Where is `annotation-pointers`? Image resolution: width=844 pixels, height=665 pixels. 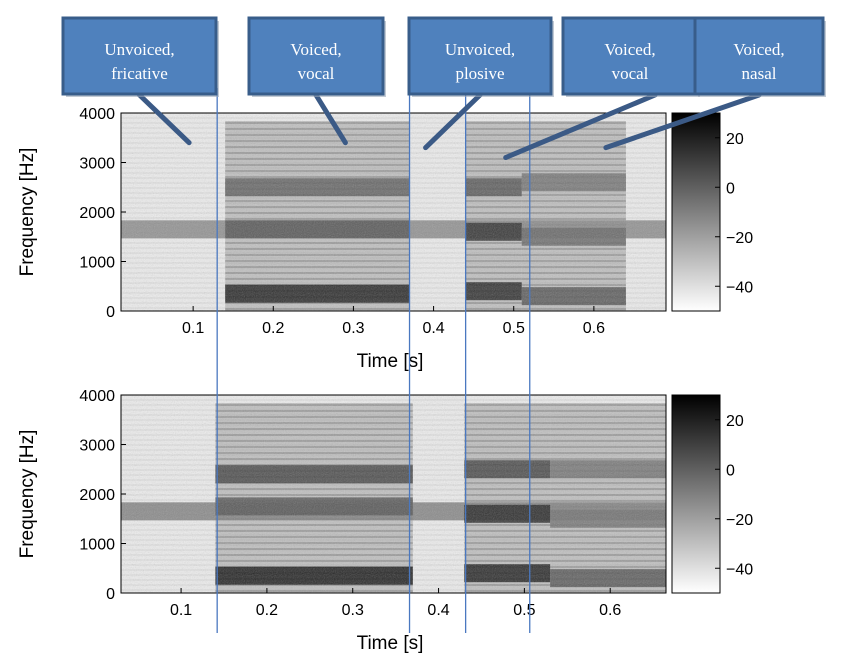
annotation-pointers is located at coordinates (449, 126).